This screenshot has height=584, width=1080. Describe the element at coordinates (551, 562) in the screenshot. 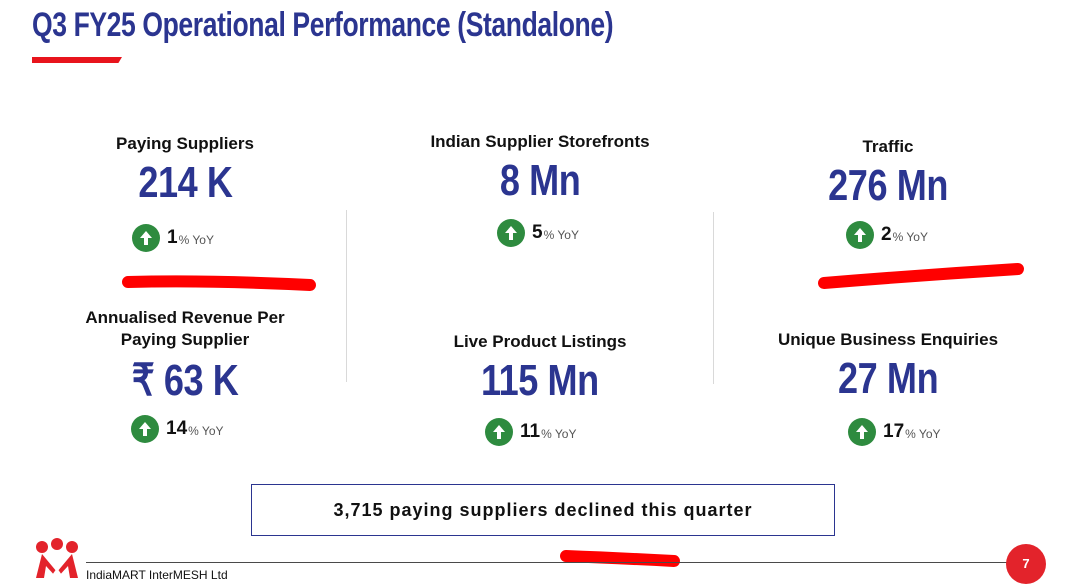

I see `footer-divider` at that location.